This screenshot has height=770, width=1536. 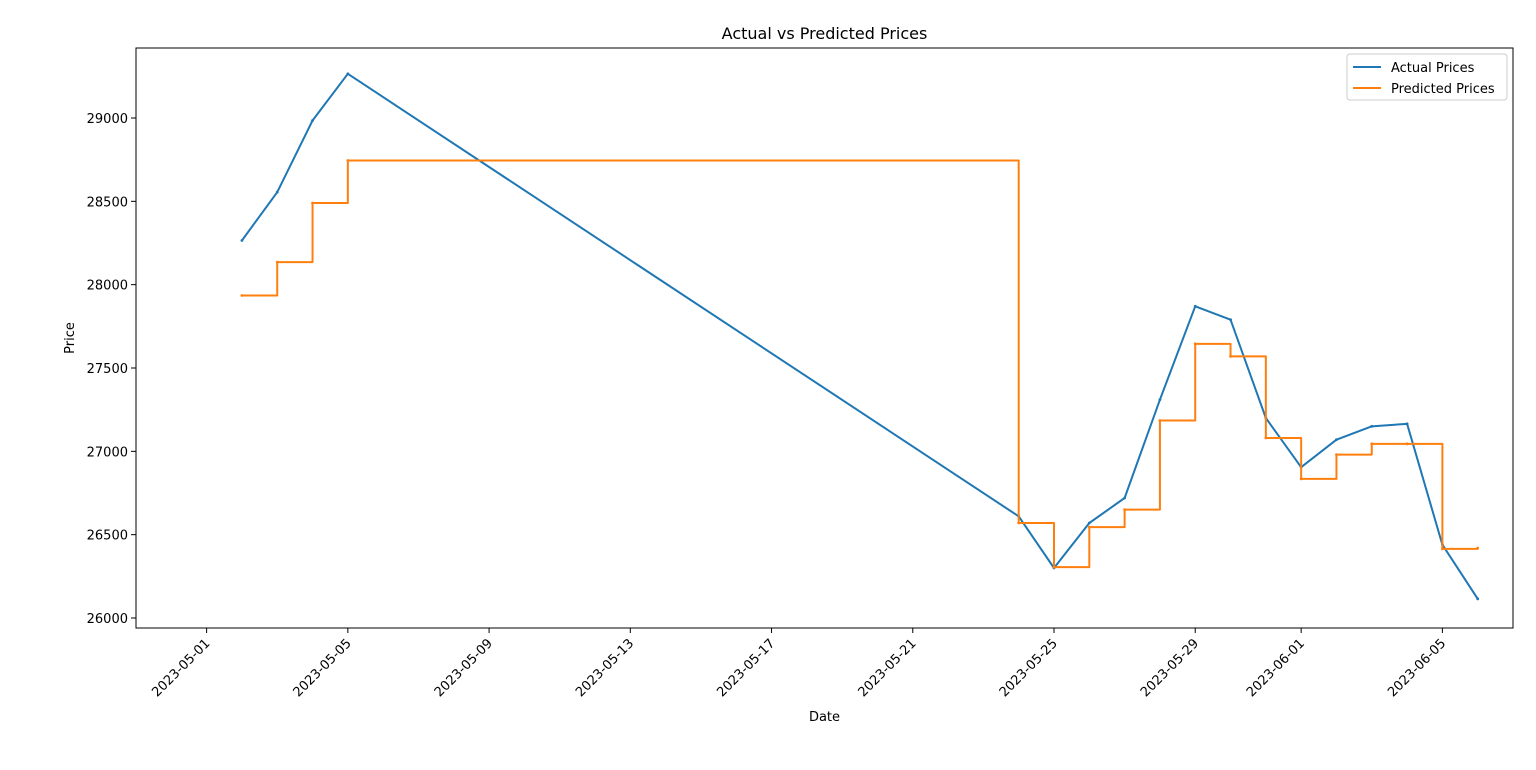 What do you see at coordinates (107, 119) in the screenshot?
I see `y-tick-label: 29000` at bounding box center [107, 119].